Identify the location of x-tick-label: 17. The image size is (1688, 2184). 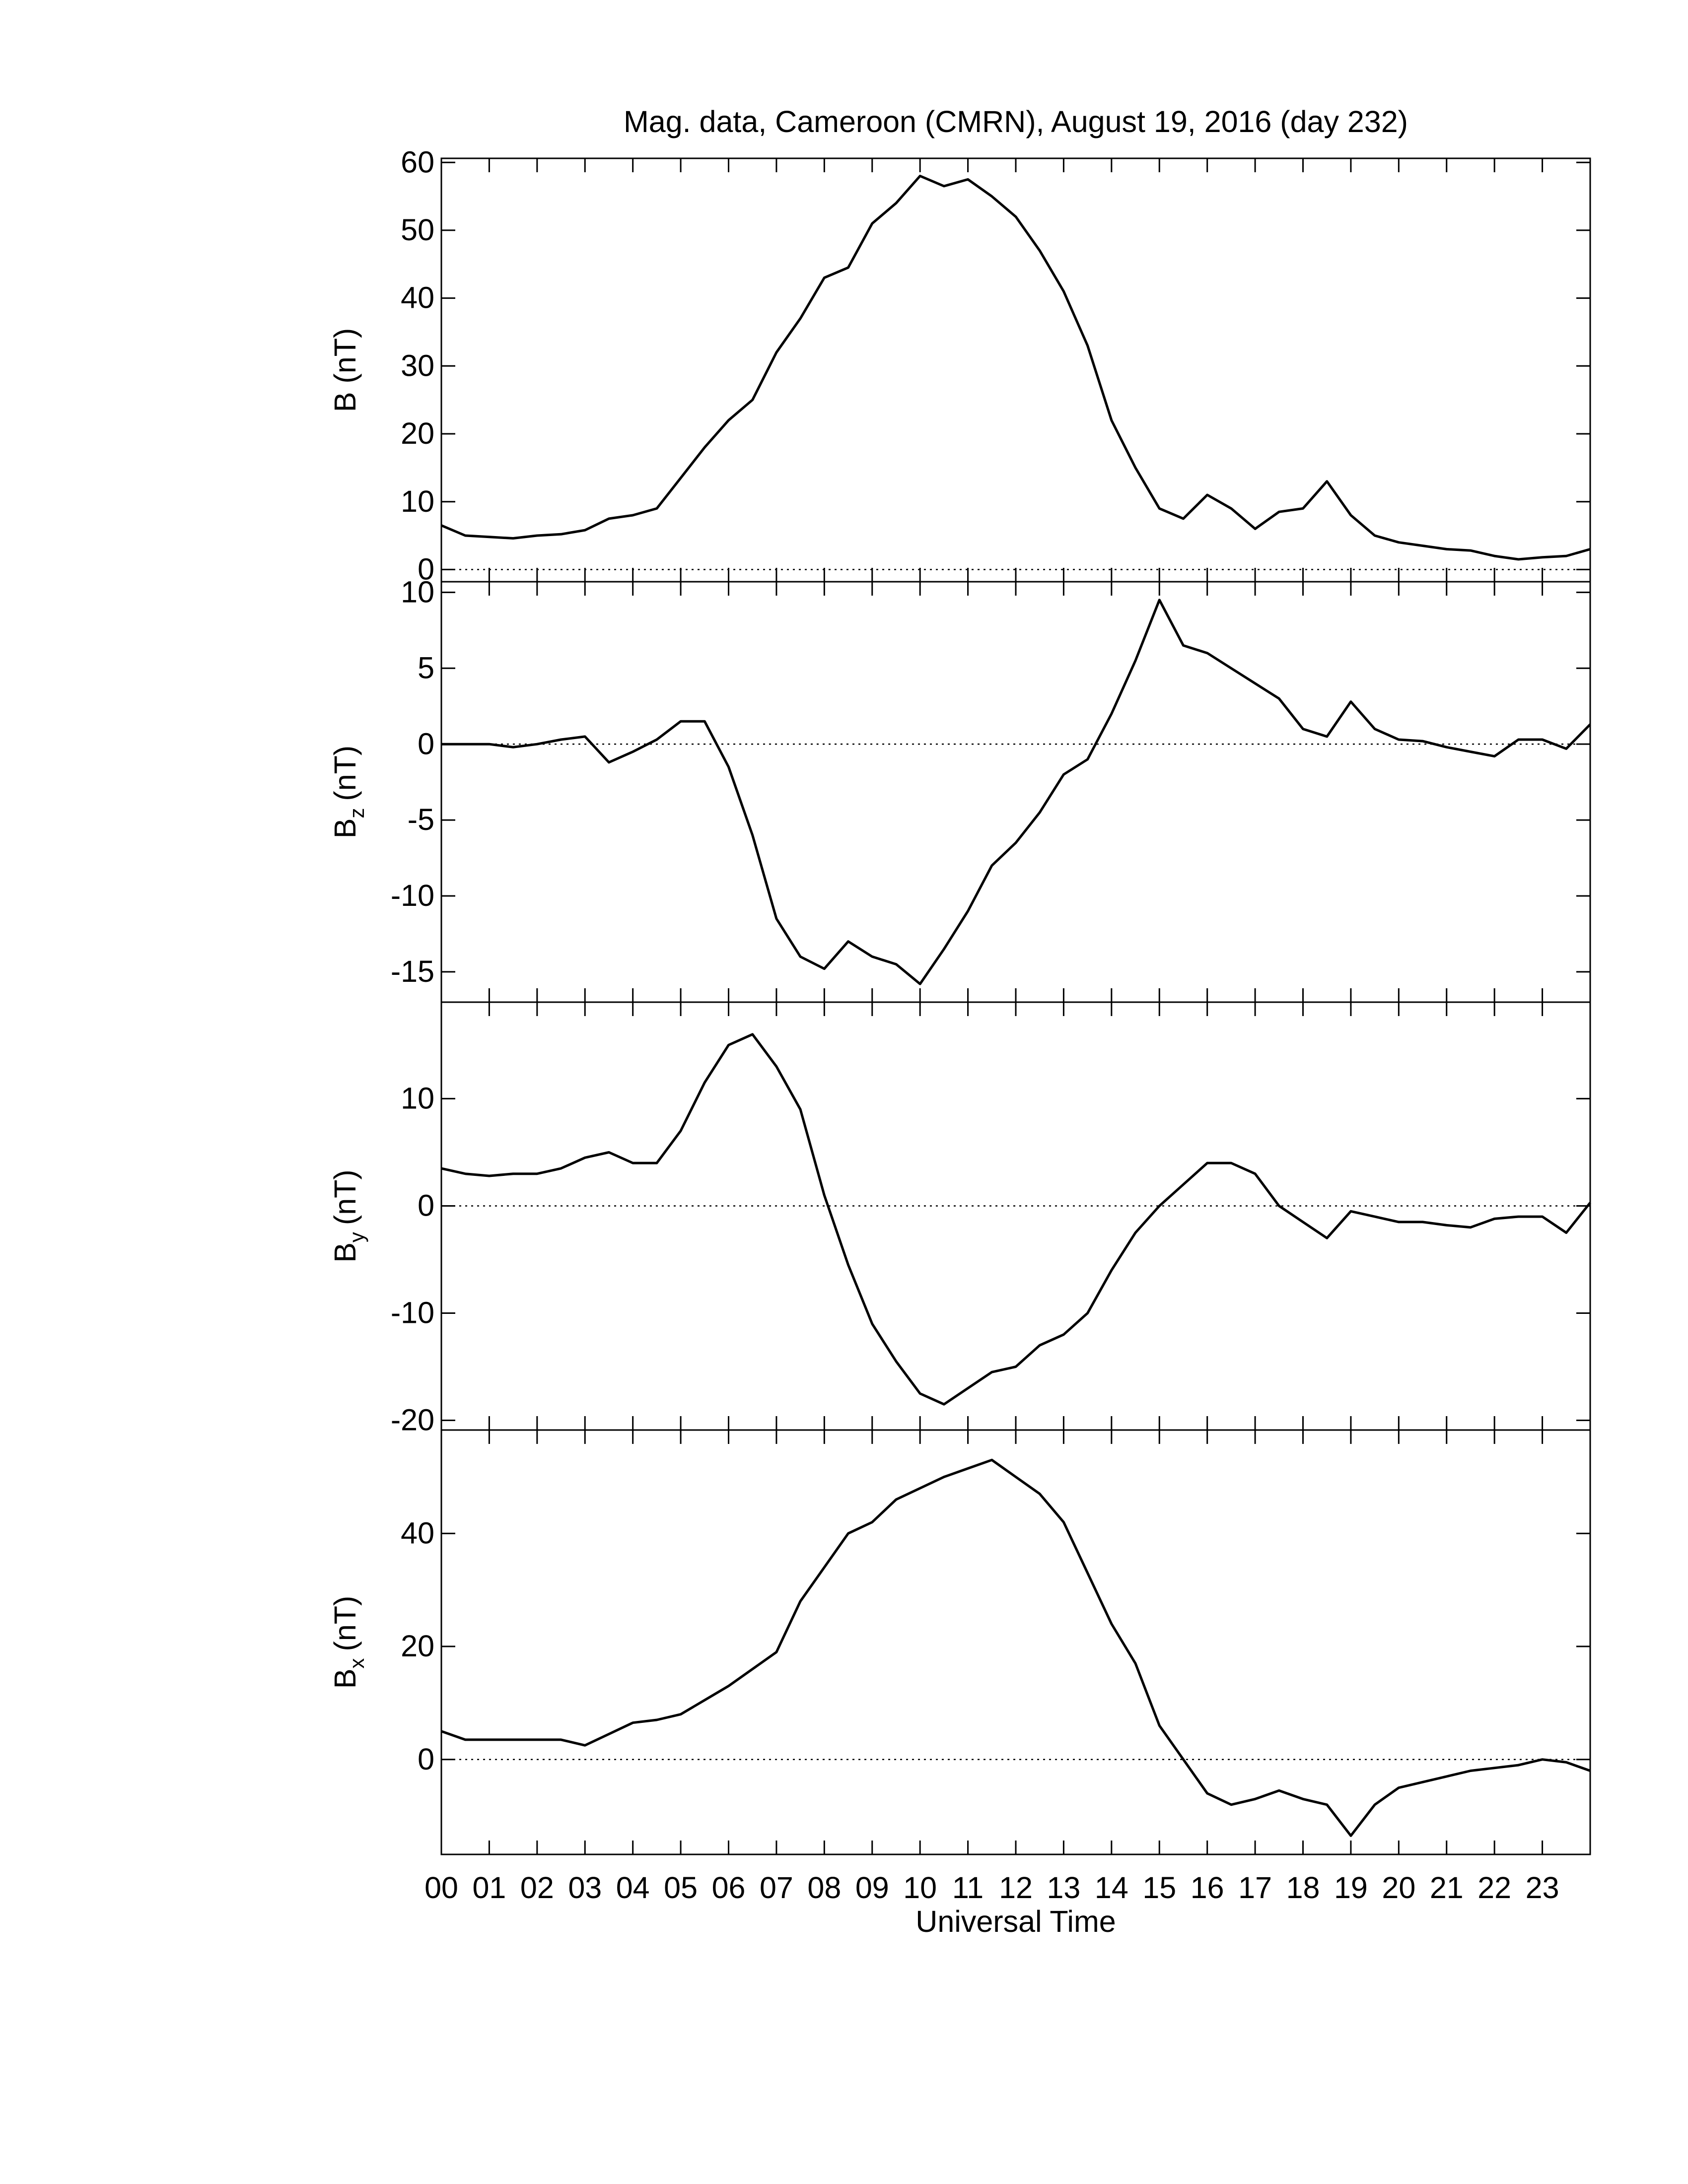
(1255, 1888).